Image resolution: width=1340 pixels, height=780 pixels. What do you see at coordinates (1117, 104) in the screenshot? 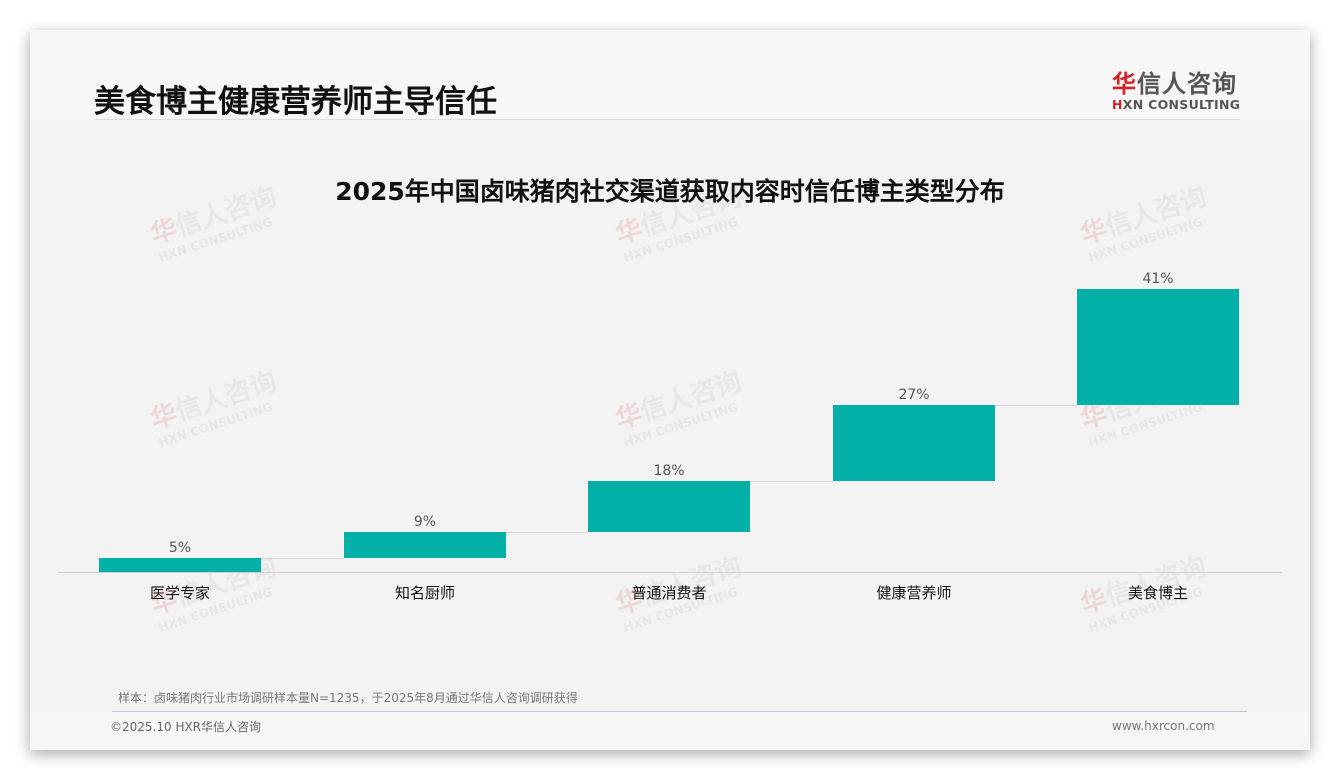
I see `logo-en-first: H` at bounding box center [1117, 104].